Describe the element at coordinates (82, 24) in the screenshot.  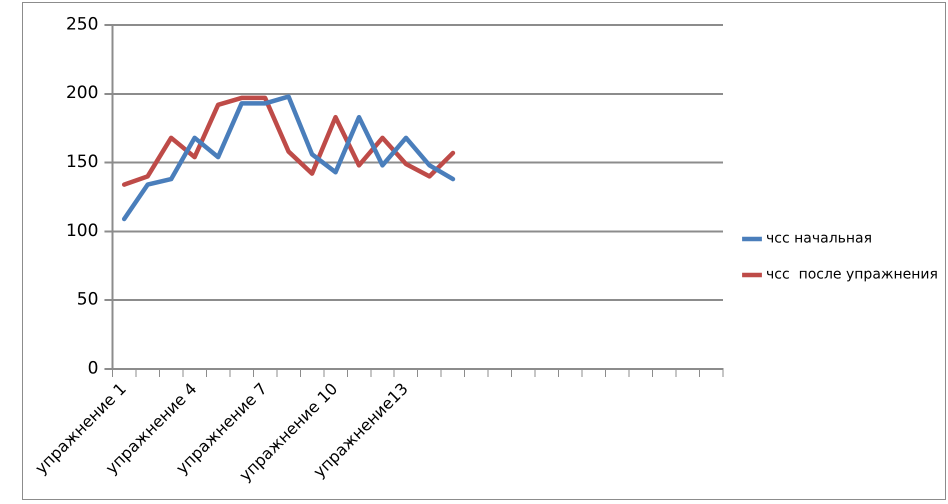
I see `y-tick-label: 250` at that location.